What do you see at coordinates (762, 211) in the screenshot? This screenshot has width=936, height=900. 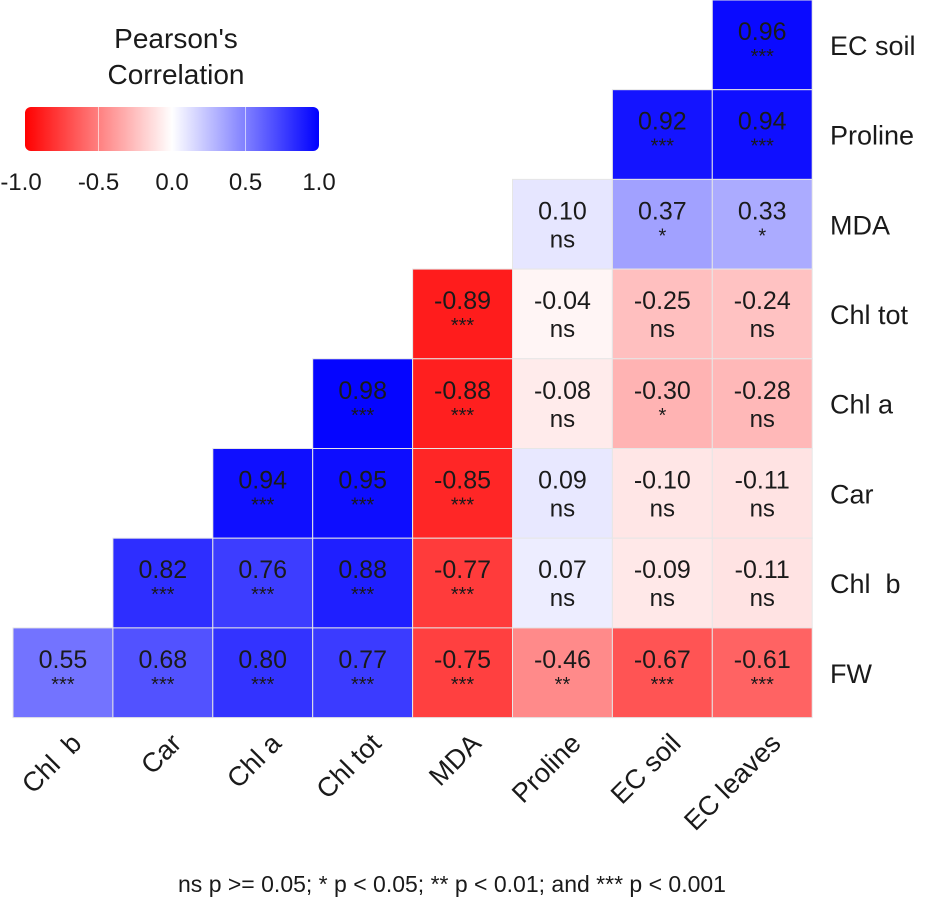 I see `cell-value-label: 0.33` at bounding box center [762, 211].